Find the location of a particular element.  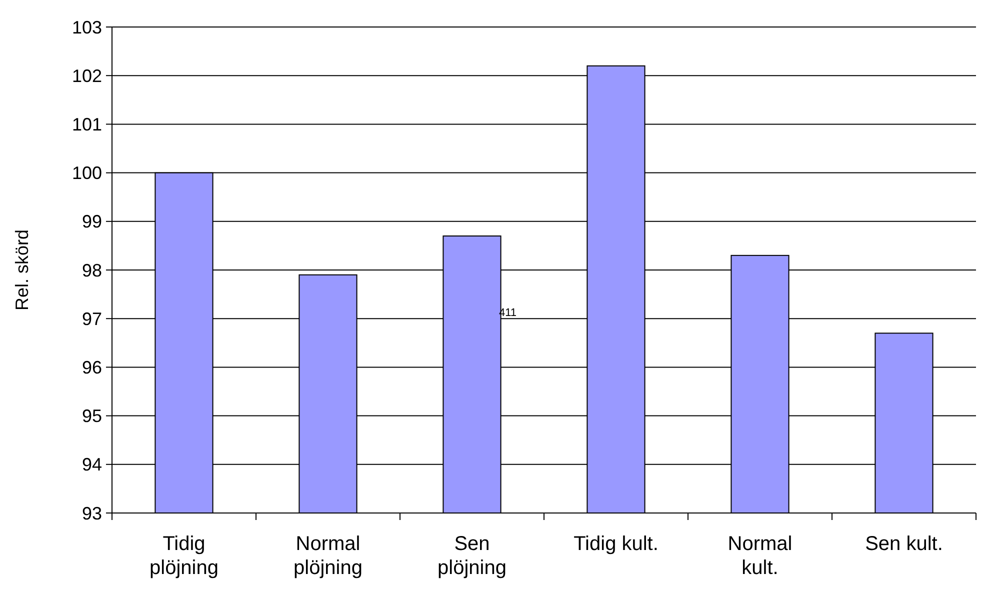

x-tick-label: Normal kult. is located at coordinates (760, 556).